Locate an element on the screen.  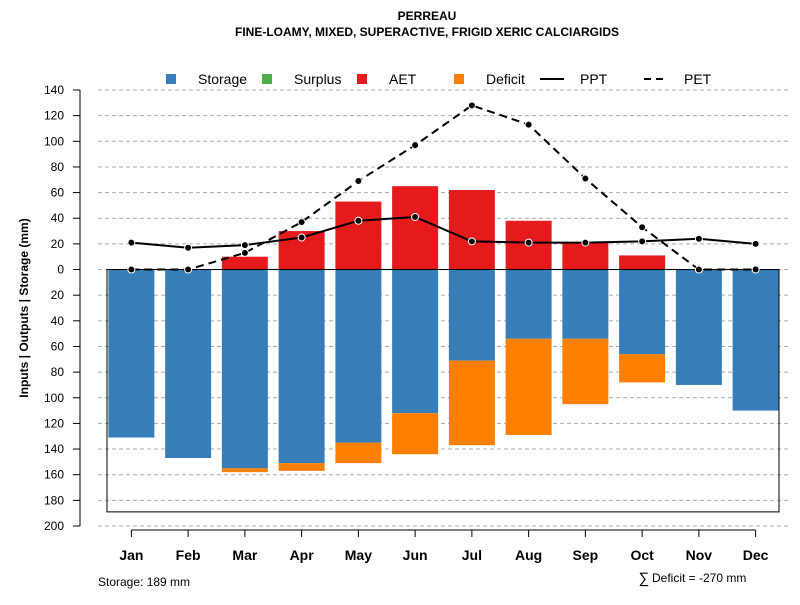
y-tick-label-8: 20 is located at coordinates (58, 295).